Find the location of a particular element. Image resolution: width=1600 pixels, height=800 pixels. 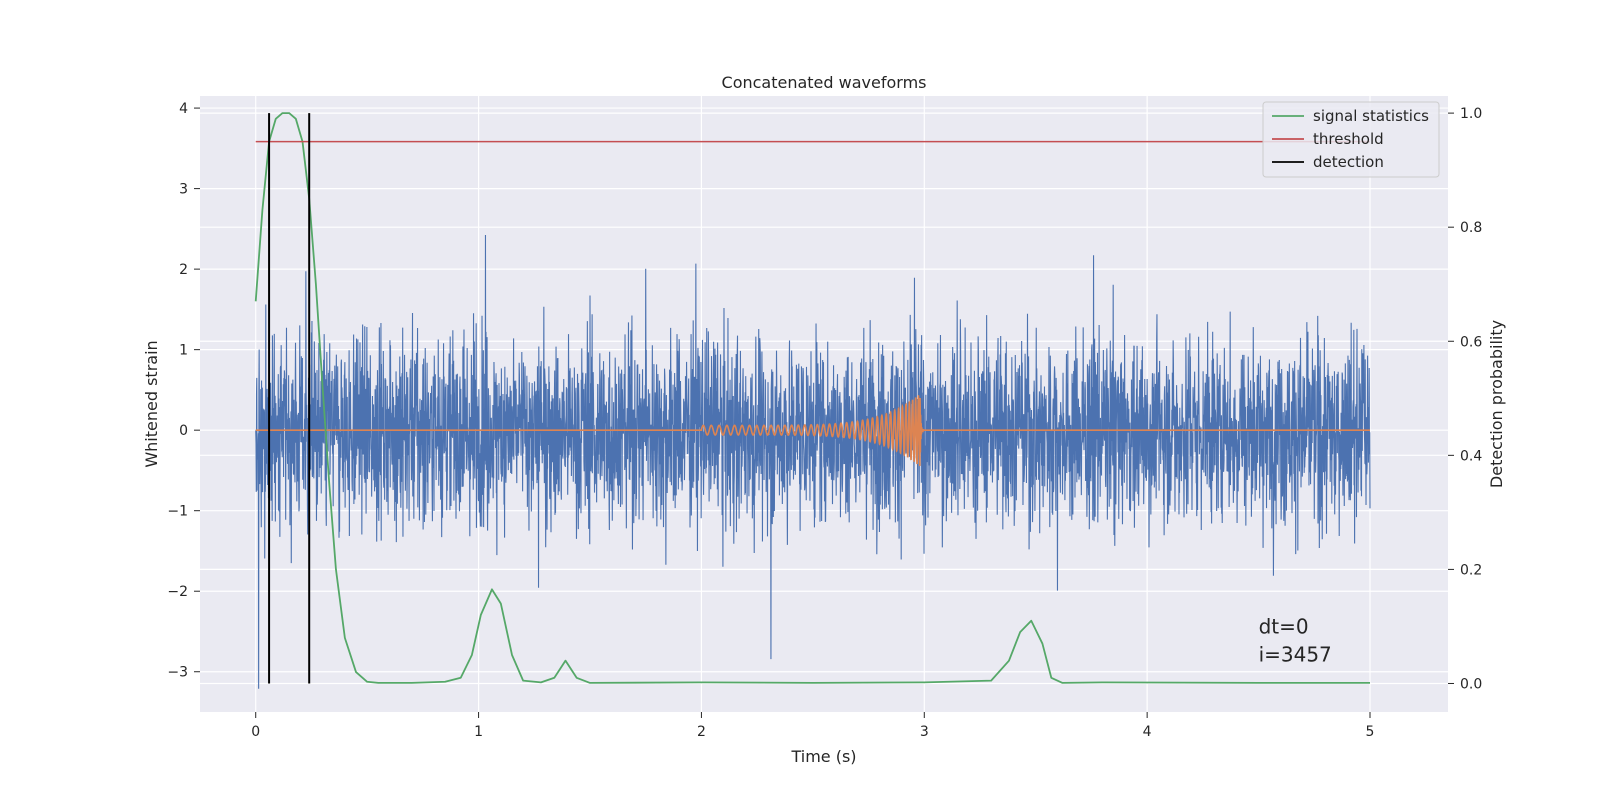

chart-title: Concatenated waveforms is located at coordinates (824, 82).